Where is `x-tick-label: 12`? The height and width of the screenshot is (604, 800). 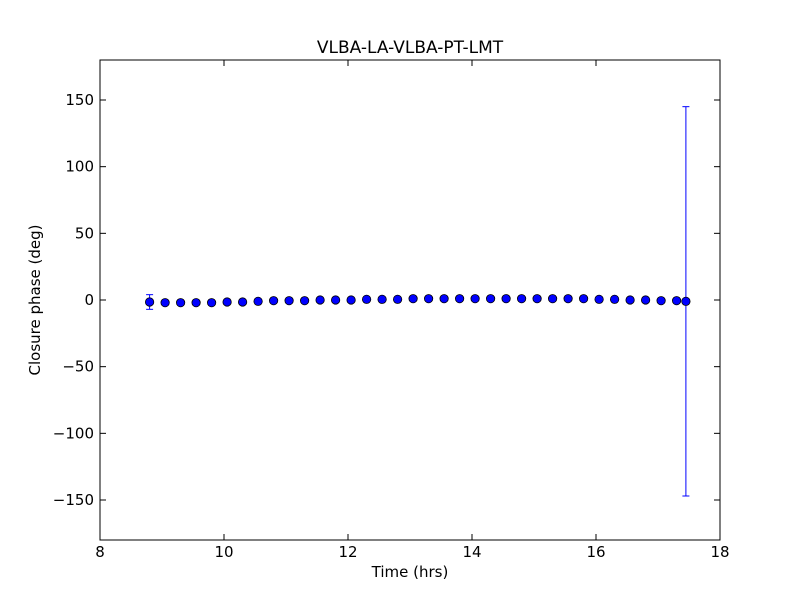
x-tick-label: 12 is located at coordinates (347, 552).